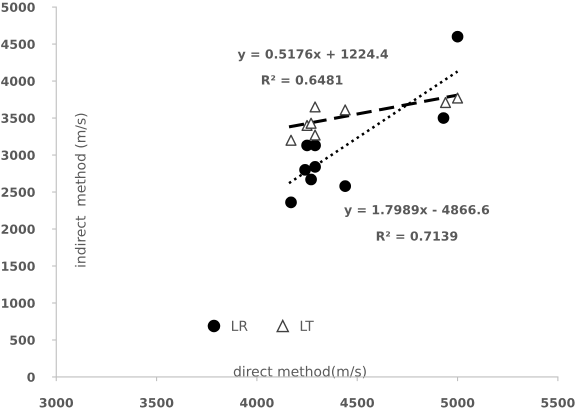 This screenshot has width=586, height=417. What do you see at coordinates (18, 118) in the screenshot?
I see `y-tick-label: 3500` at bounding box center [18, 118].